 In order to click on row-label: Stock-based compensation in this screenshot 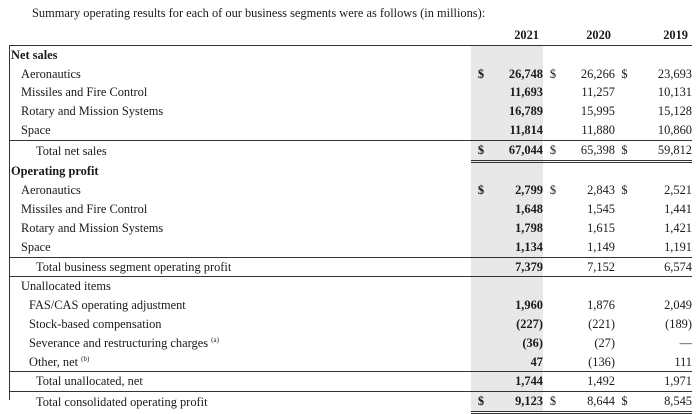, I will do `click(95, 323)`.